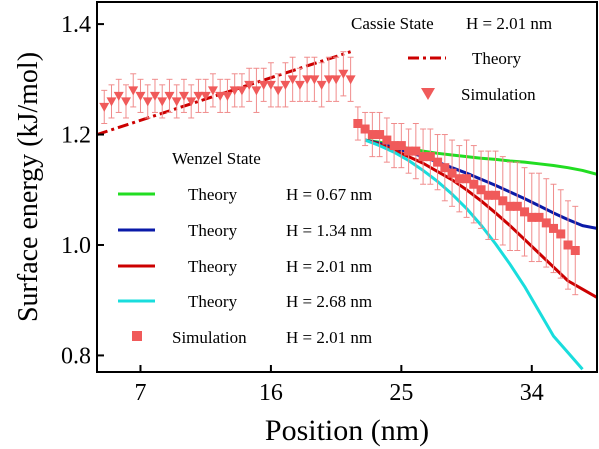 Image resolution: width=599 pixels, height=449 pixels. What do you see at coordinates (227, 87) in the screenshot?
I see `series-cassie_simulation` at bounding box center [227, 87].